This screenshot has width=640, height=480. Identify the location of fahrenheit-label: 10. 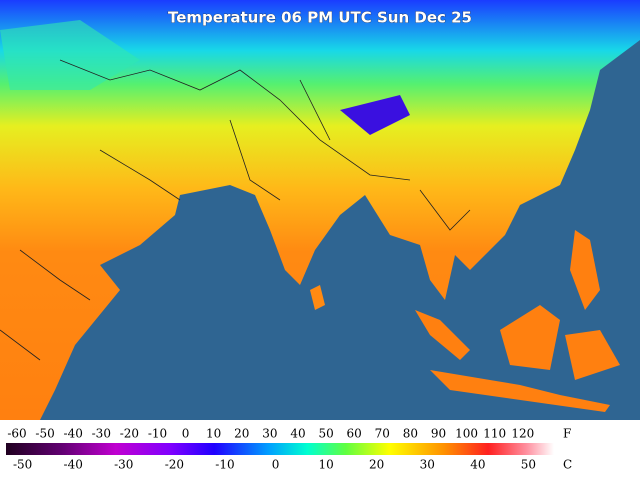
(213, 434).